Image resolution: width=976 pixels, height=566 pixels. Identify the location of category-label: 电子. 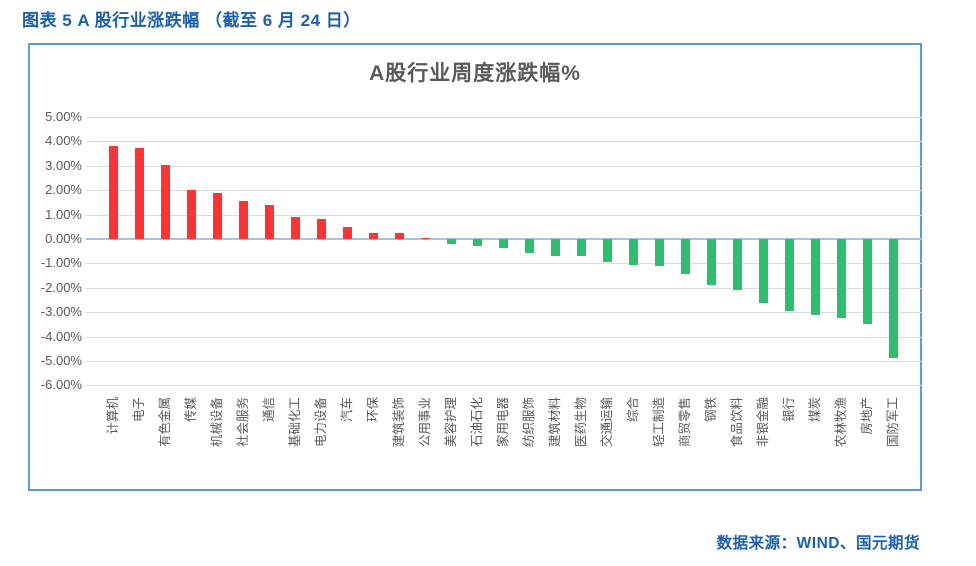
(139, 410).